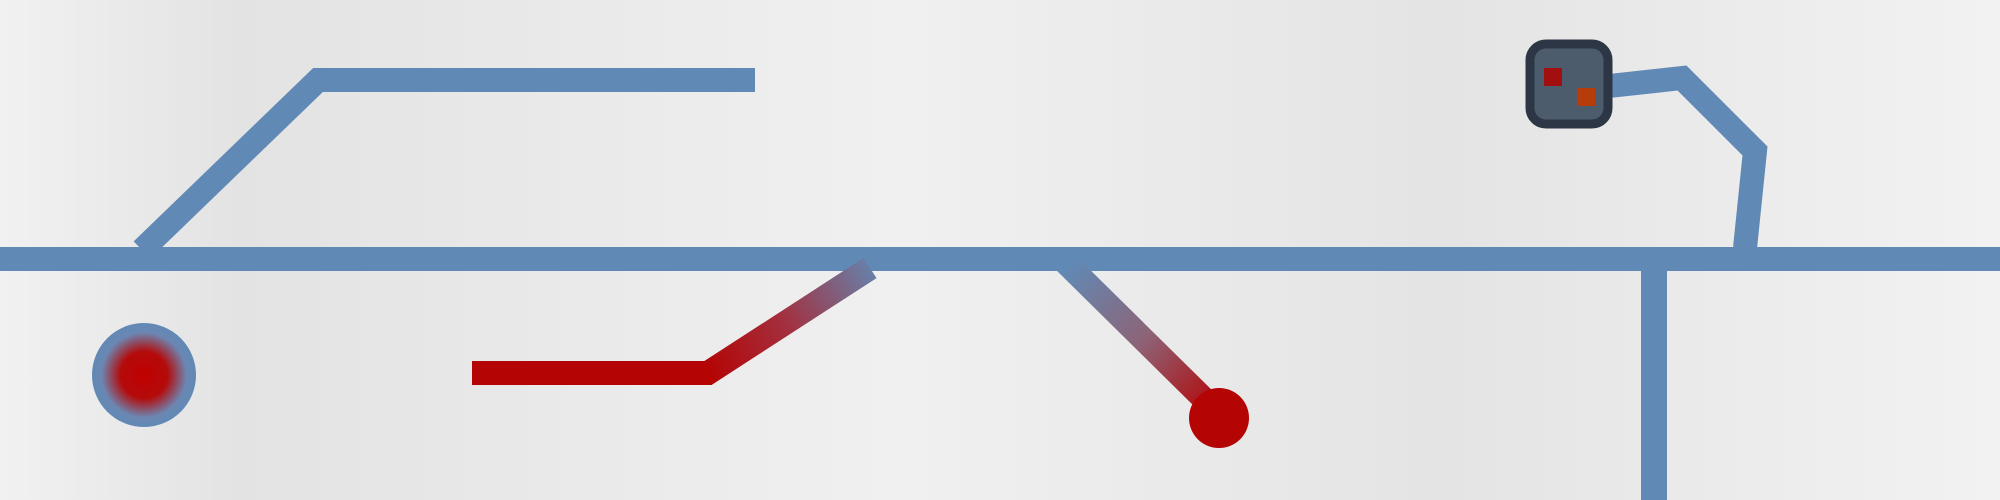 The image size is (2000, 500). I want to click on upper-left-branch, so click(444, 163).